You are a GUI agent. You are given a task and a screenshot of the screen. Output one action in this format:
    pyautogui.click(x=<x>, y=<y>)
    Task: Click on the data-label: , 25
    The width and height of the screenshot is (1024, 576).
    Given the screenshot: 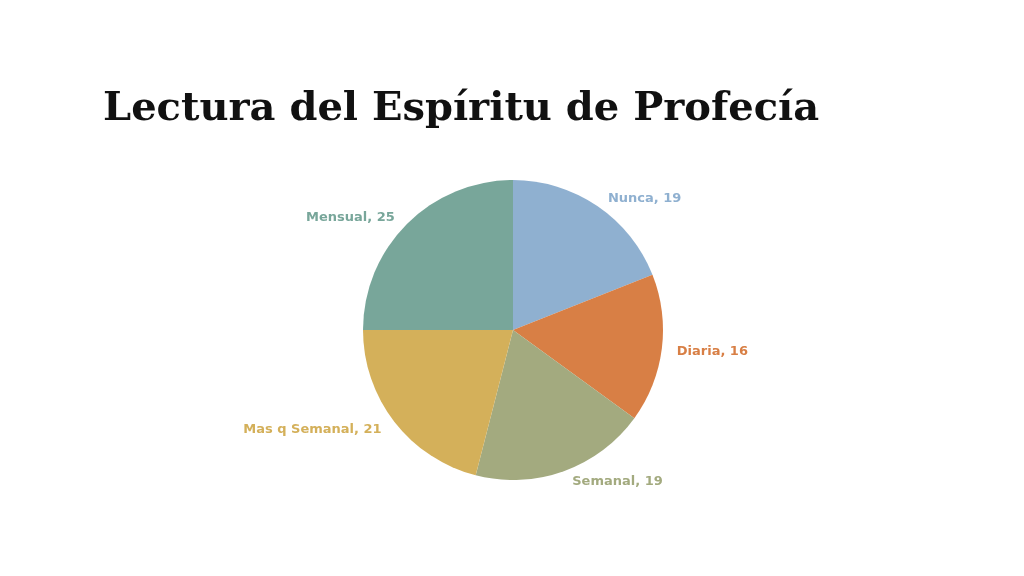 What is the action you would take?
    pyautogui.click(x=381, y=217)
    